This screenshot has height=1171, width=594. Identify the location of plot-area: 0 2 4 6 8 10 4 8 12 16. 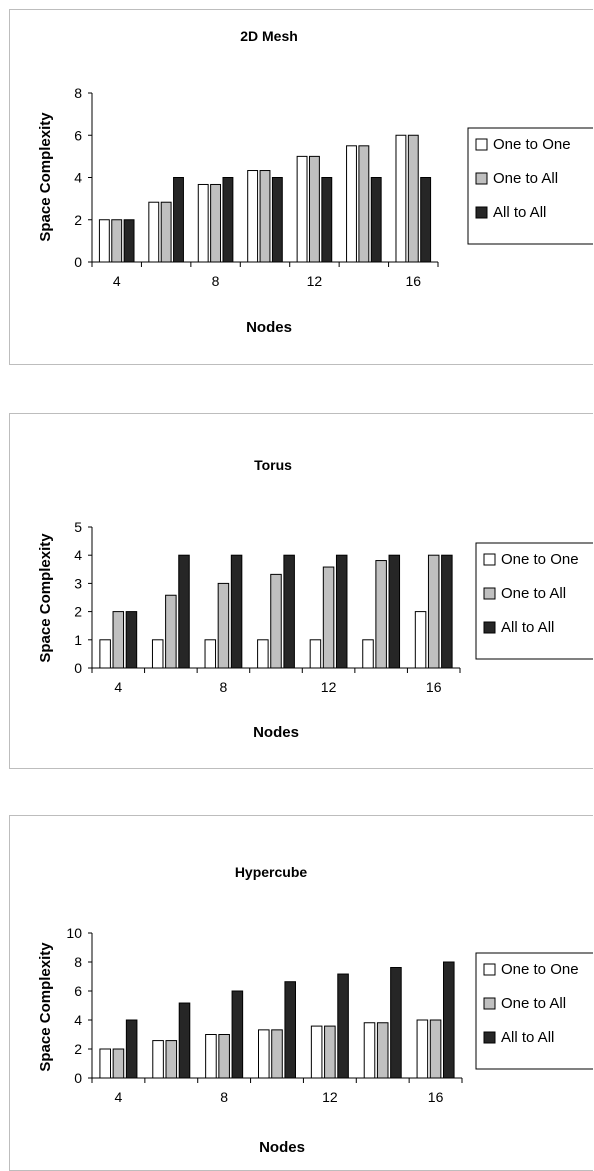
(264, 1015).